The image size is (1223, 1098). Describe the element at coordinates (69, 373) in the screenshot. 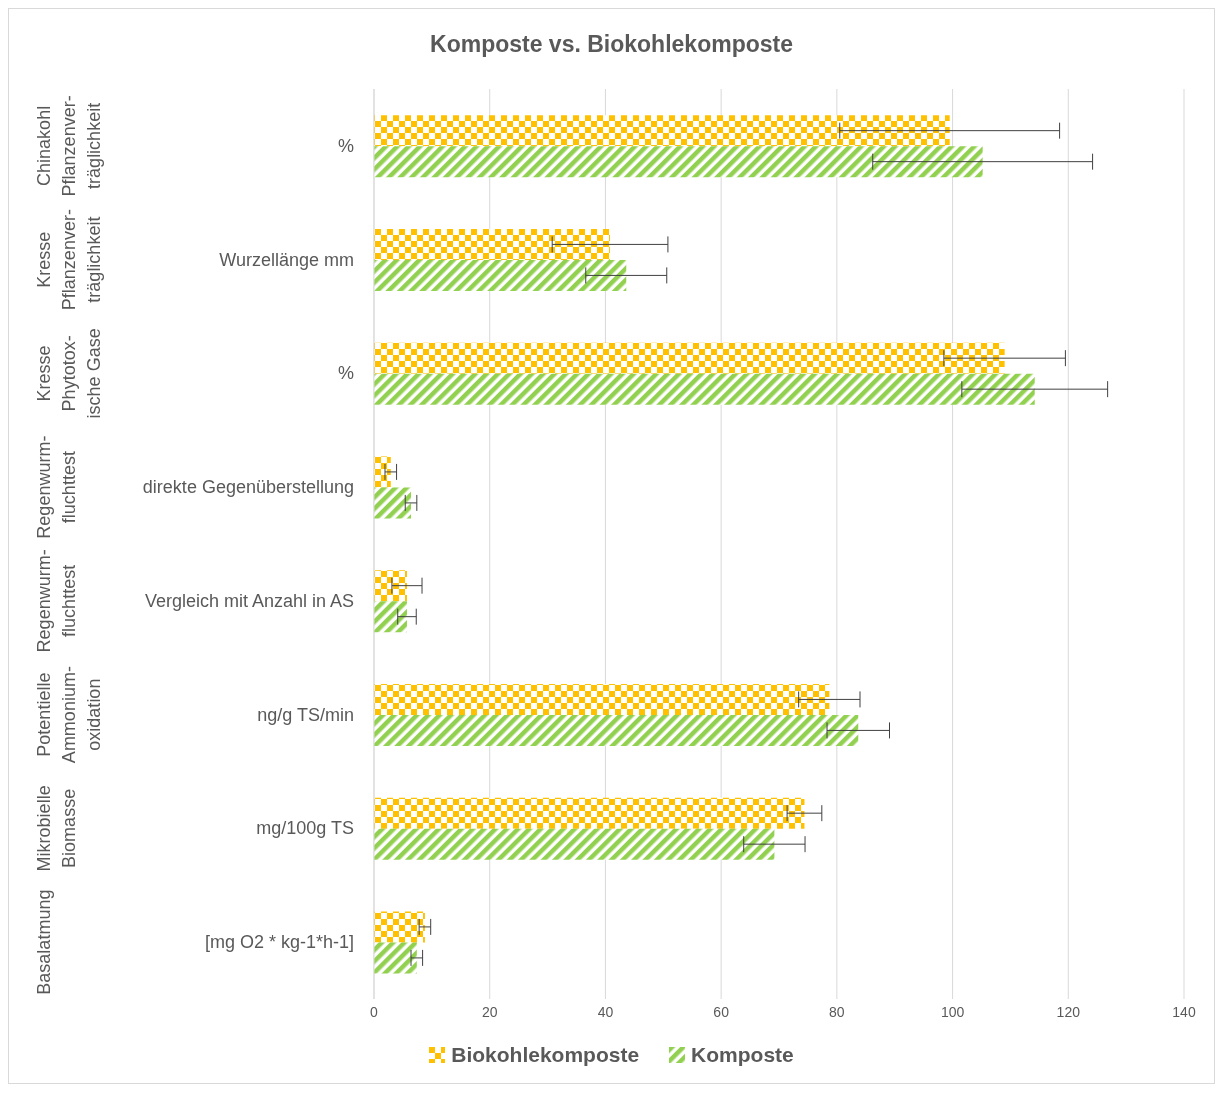

I see `text: Kresse Phytotox- ische Gase` at that location.